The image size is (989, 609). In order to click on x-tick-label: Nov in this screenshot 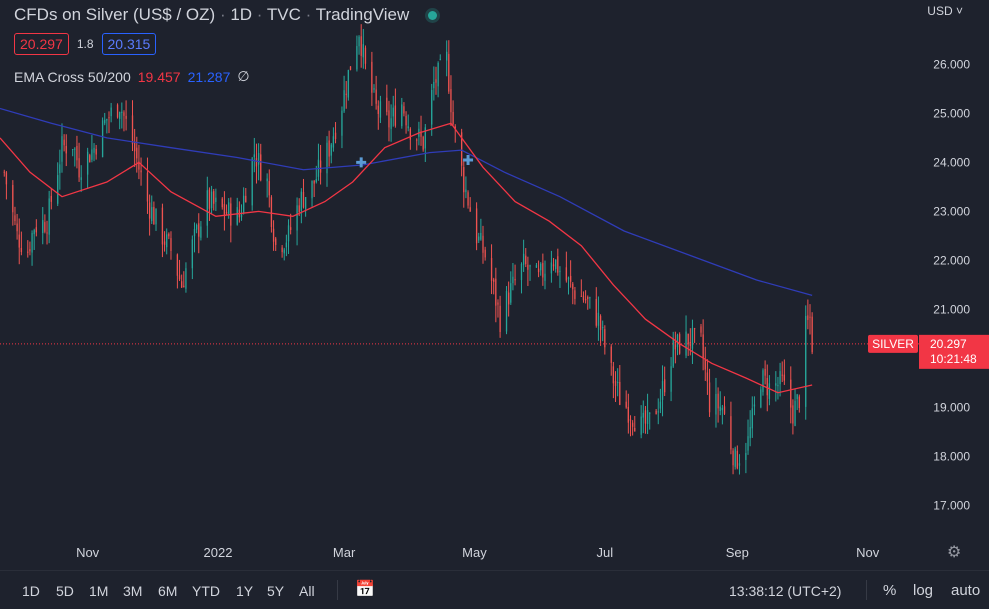, I will do `click(88, 552)`.